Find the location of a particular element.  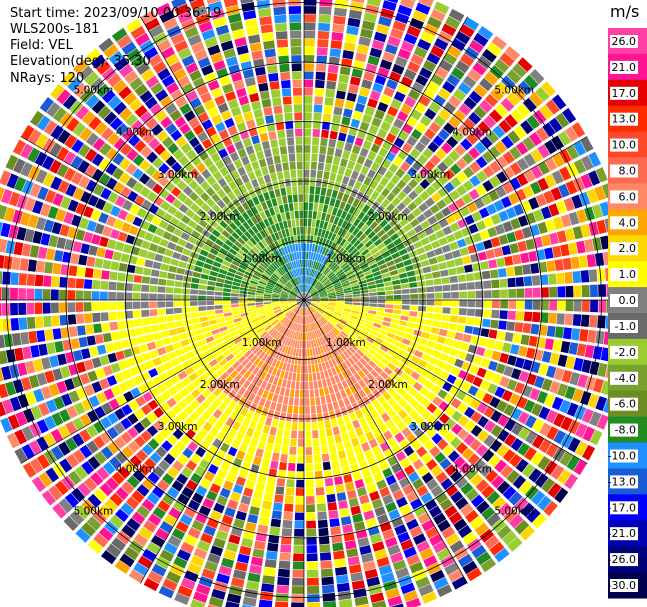

colorbar-tick-label: 4.0 is located at coordinates (628, 222).